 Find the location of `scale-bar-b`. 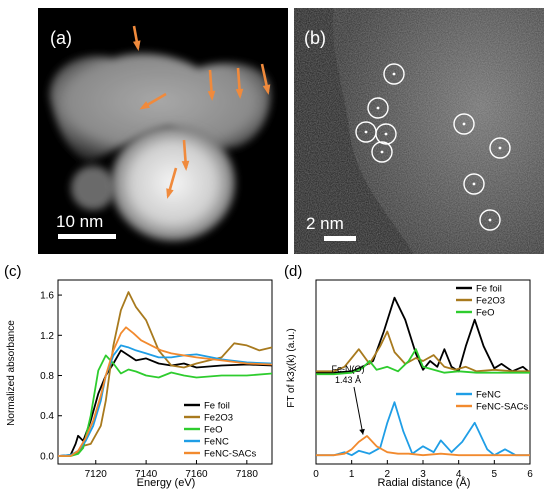

scale-bar-b is located at coordinates (340, 238).